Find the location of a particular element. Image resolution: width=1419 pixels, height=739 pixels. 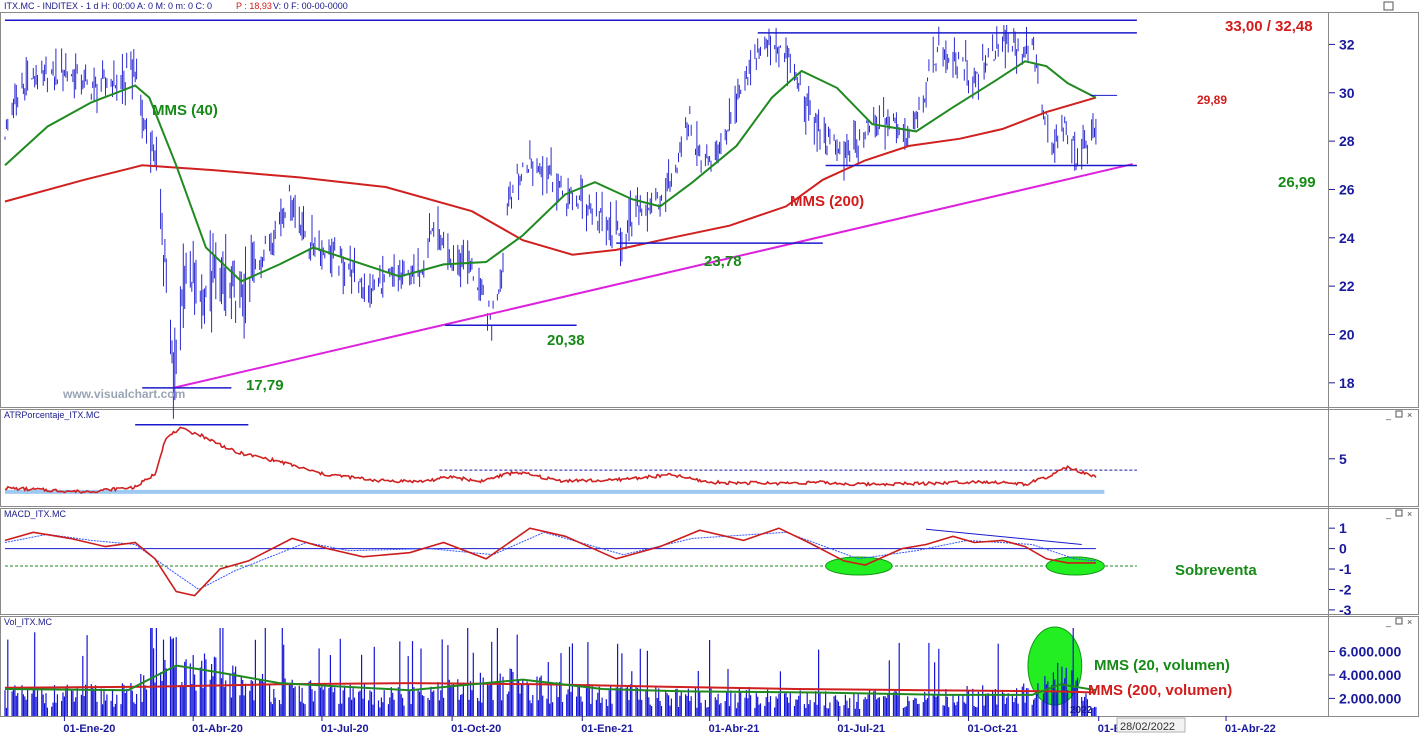

x-tick-label: 01-Ene-20 is located at coordinates (89, 729).